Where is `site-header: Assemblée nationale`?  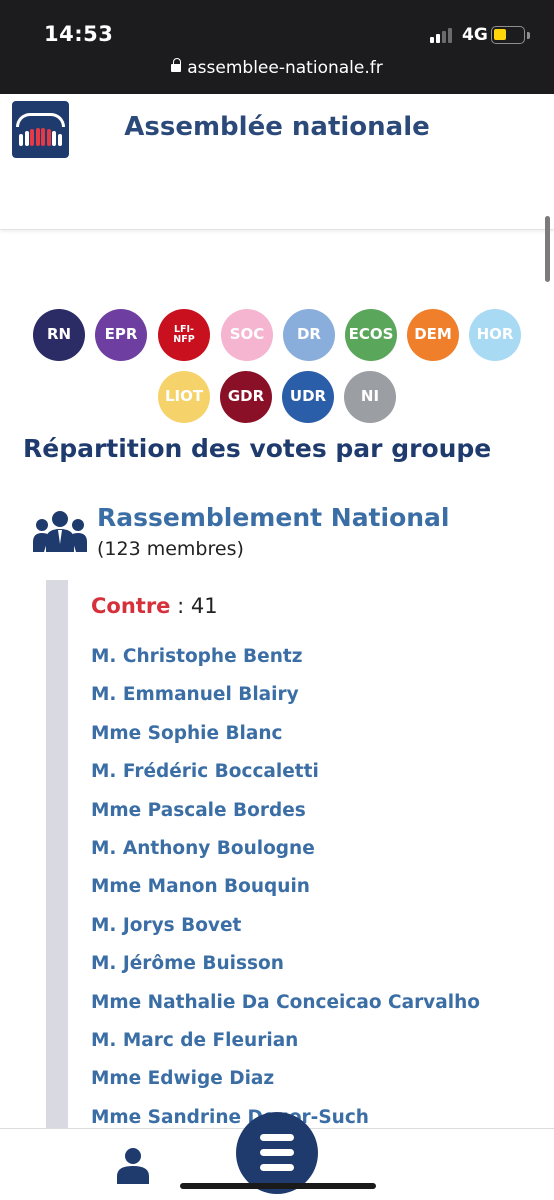 site-header: Assemblée nationale is located at coordinates (277, 130).